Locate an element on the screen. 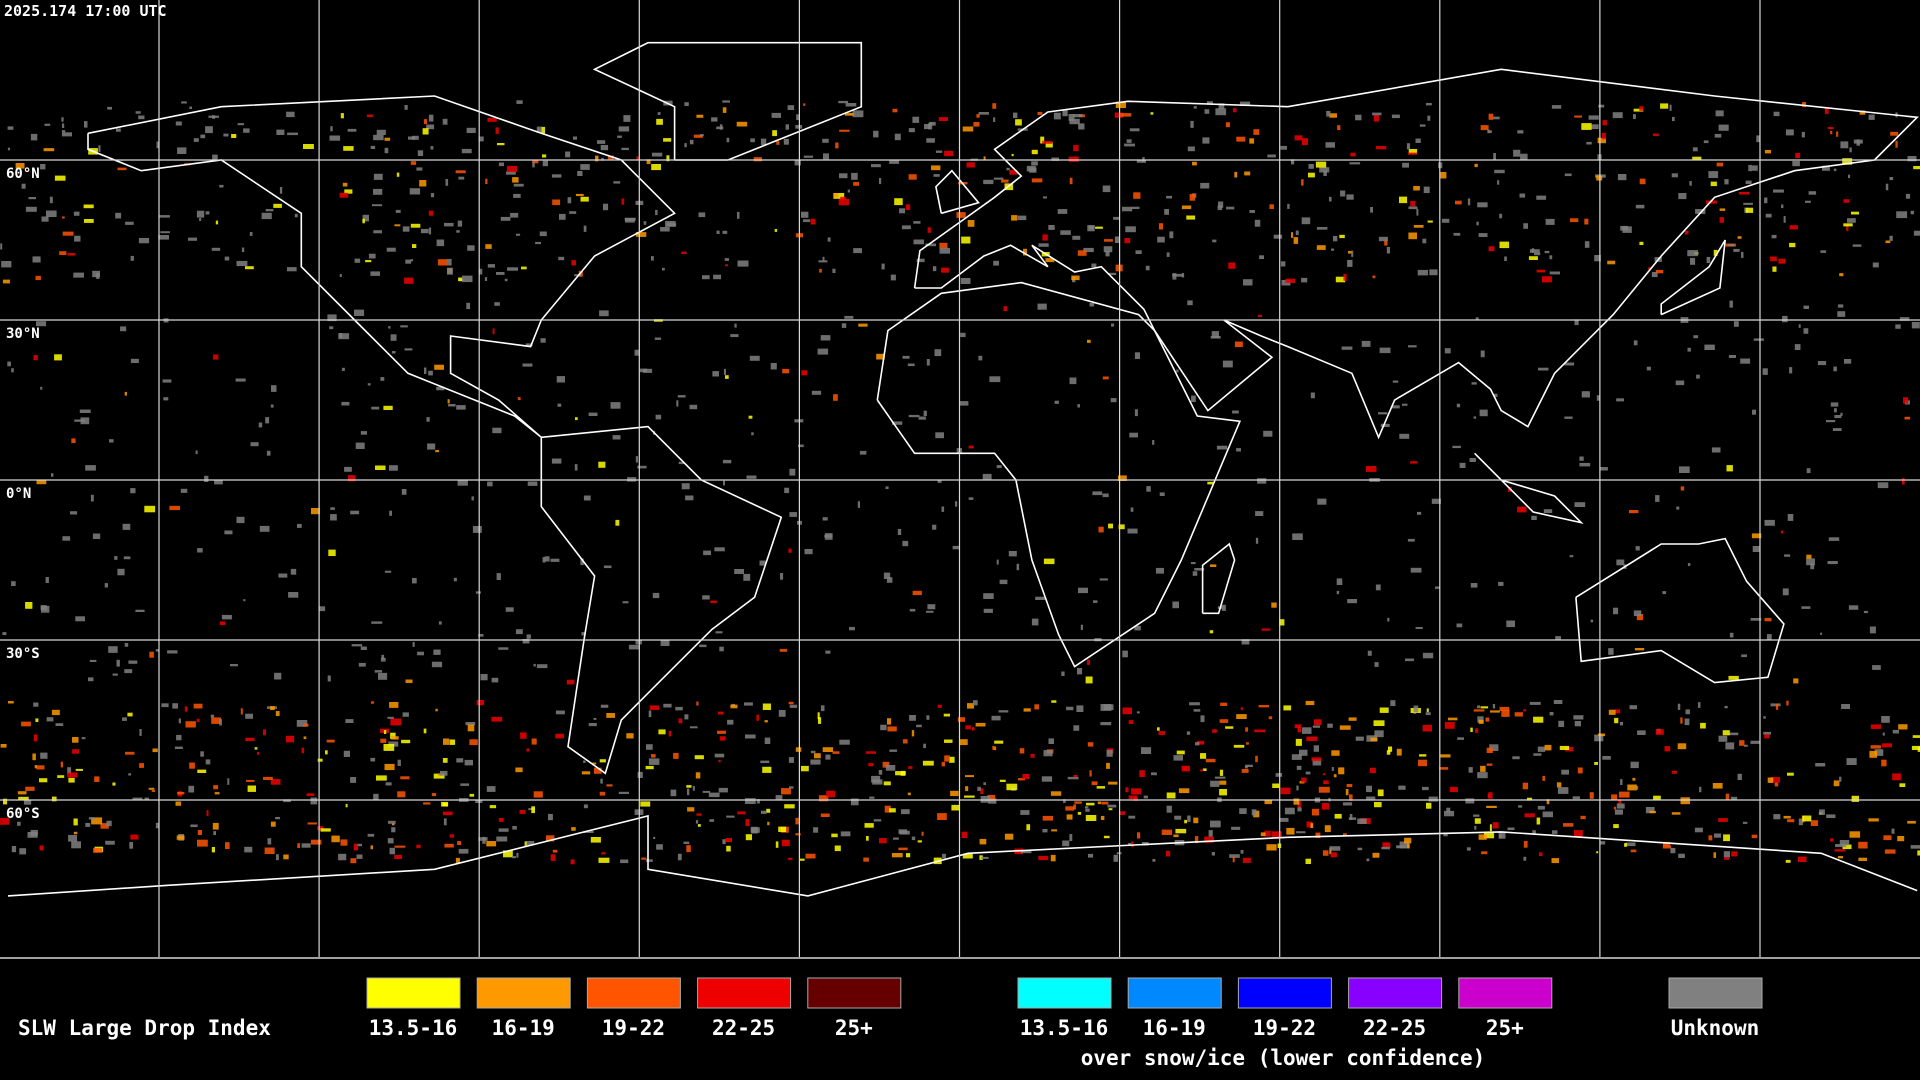 The image size is (1920, 1080). legend-swatch is located at coordinates (1505, 993).